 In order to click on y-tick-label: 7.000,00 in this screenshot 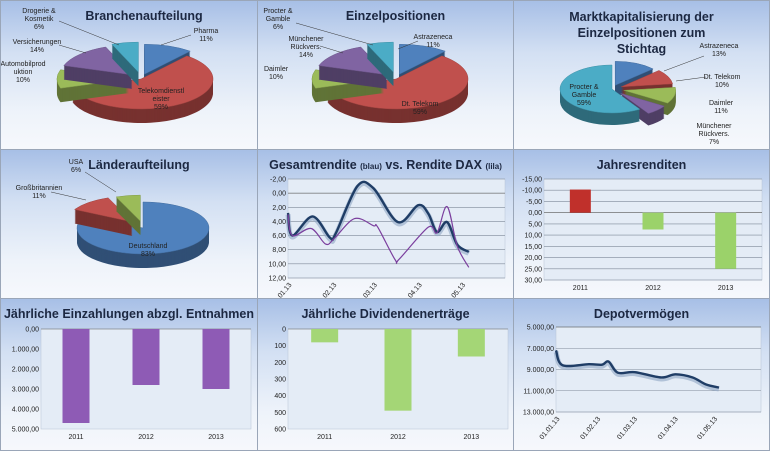, I will do `click(540, 349)`.